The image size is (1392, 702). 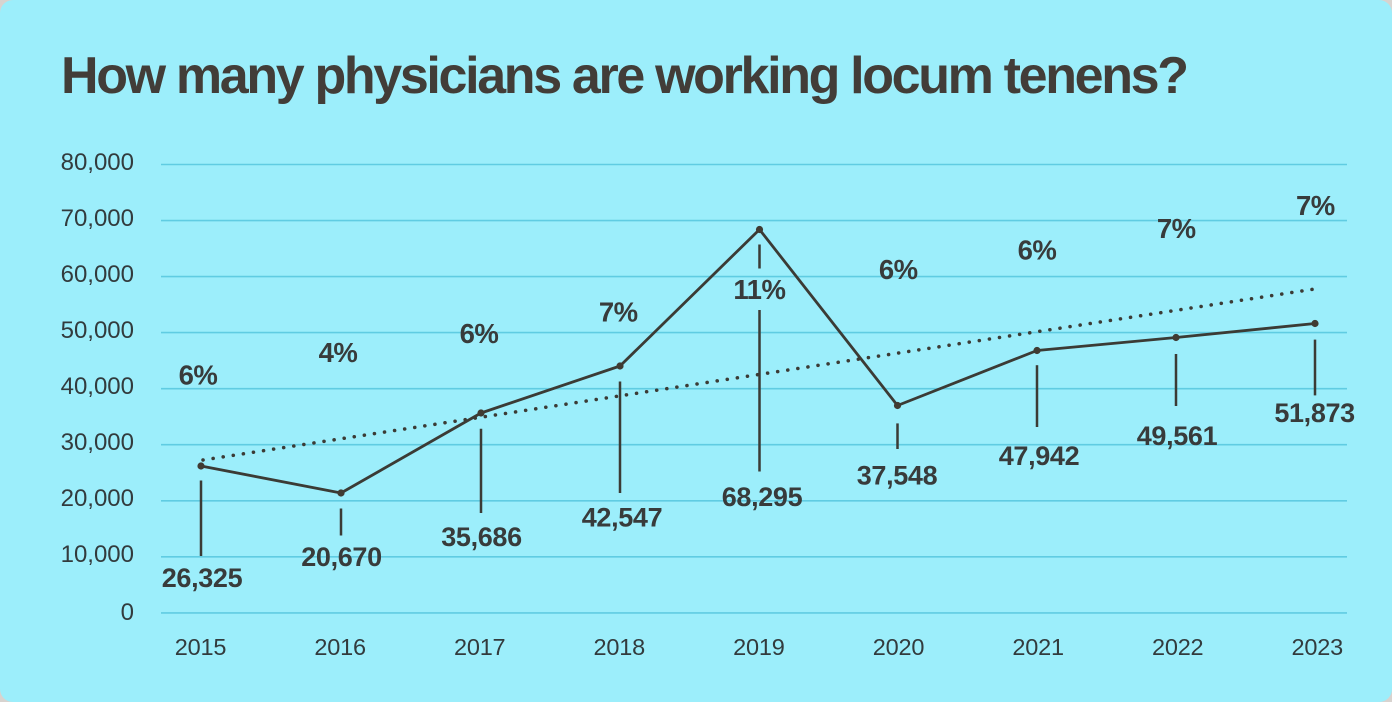 I want to click on svg-text: 10,000, so click(x=97, y=554).